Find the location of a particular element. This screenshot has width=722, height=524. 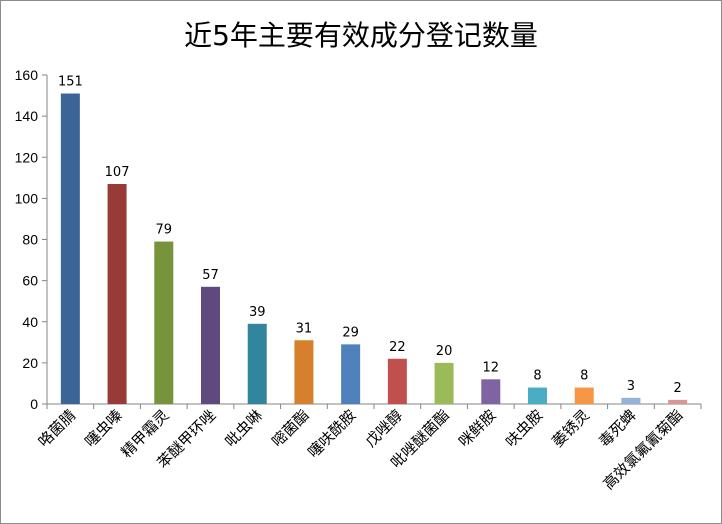

x-tick-label: 噻呋酰胺 is located at coordinates (331, 433).